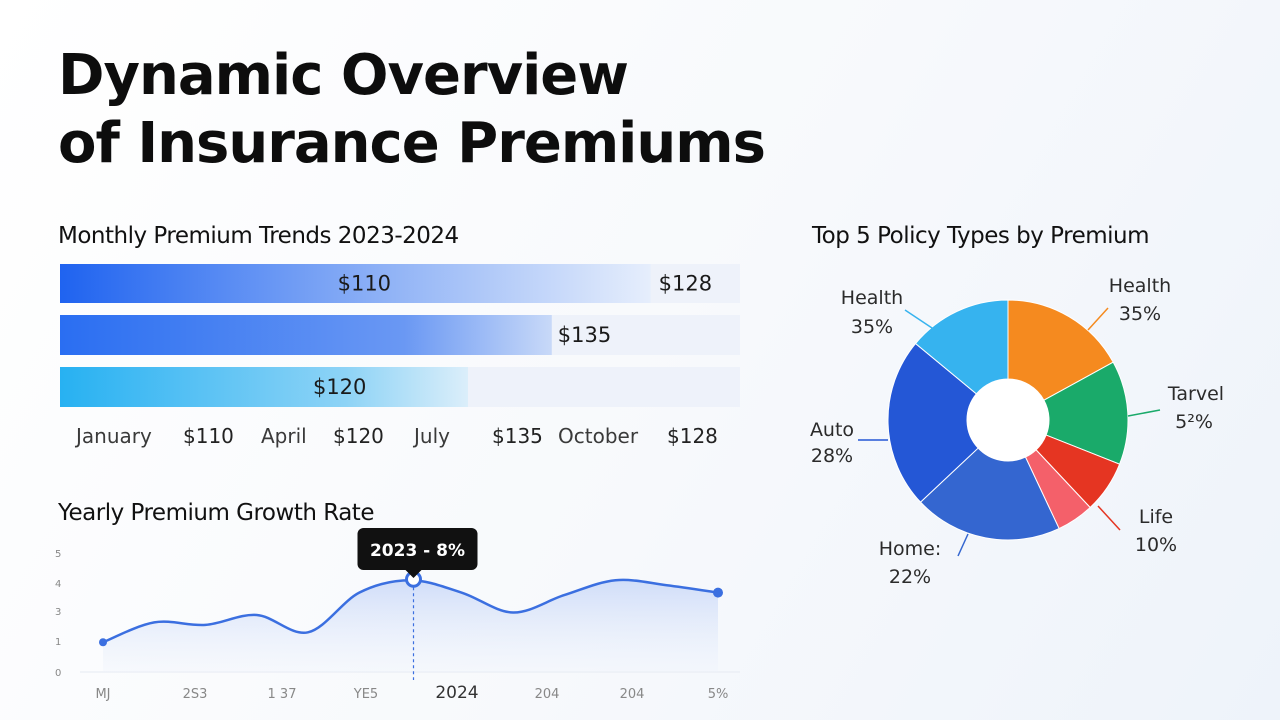  What do you see at coordinates (358, 436) in the screenshot?
I see `month-value: $120` at bounding box center [358, 436].